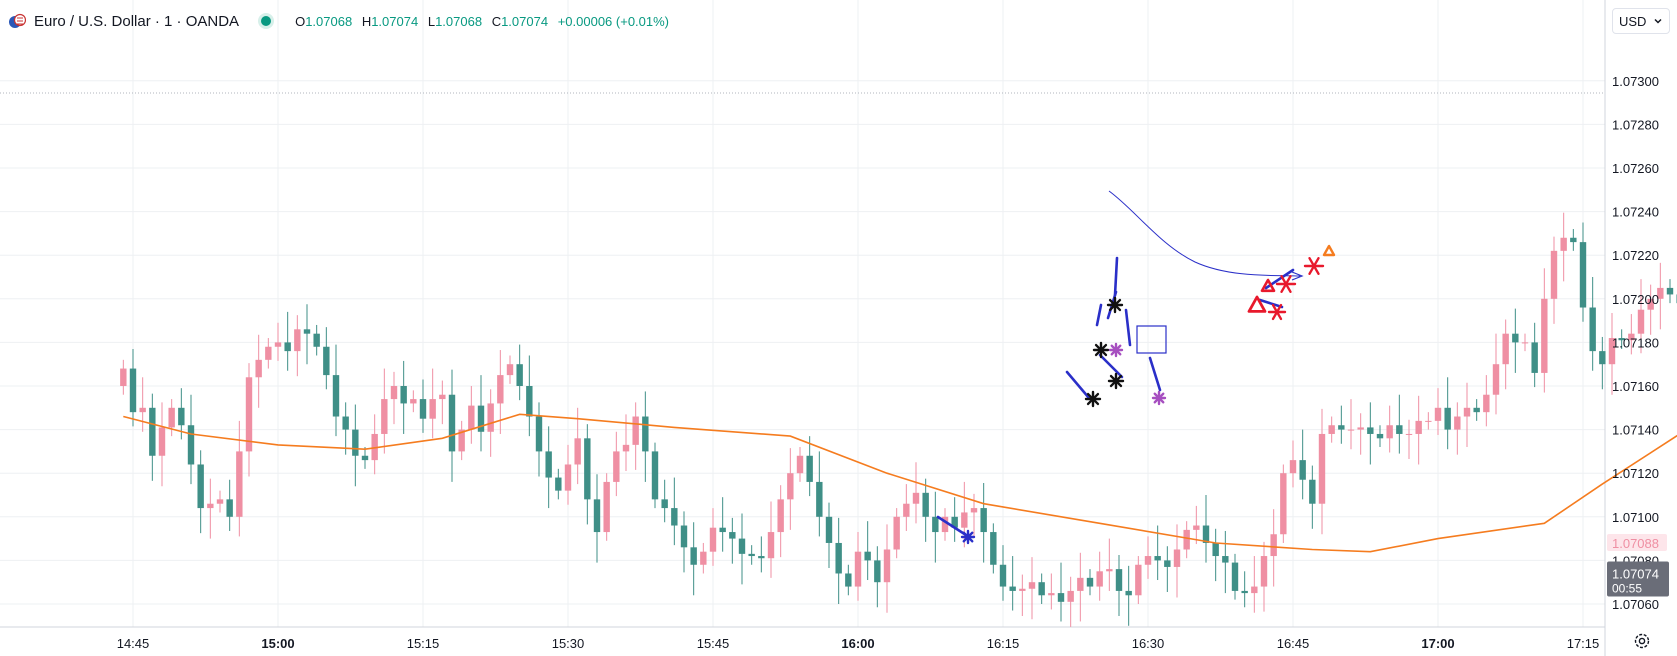 Image resolution: width=1677 pixels, height=656 pixels. I want to click on triangle-mark-icon, so click(1257, 304).